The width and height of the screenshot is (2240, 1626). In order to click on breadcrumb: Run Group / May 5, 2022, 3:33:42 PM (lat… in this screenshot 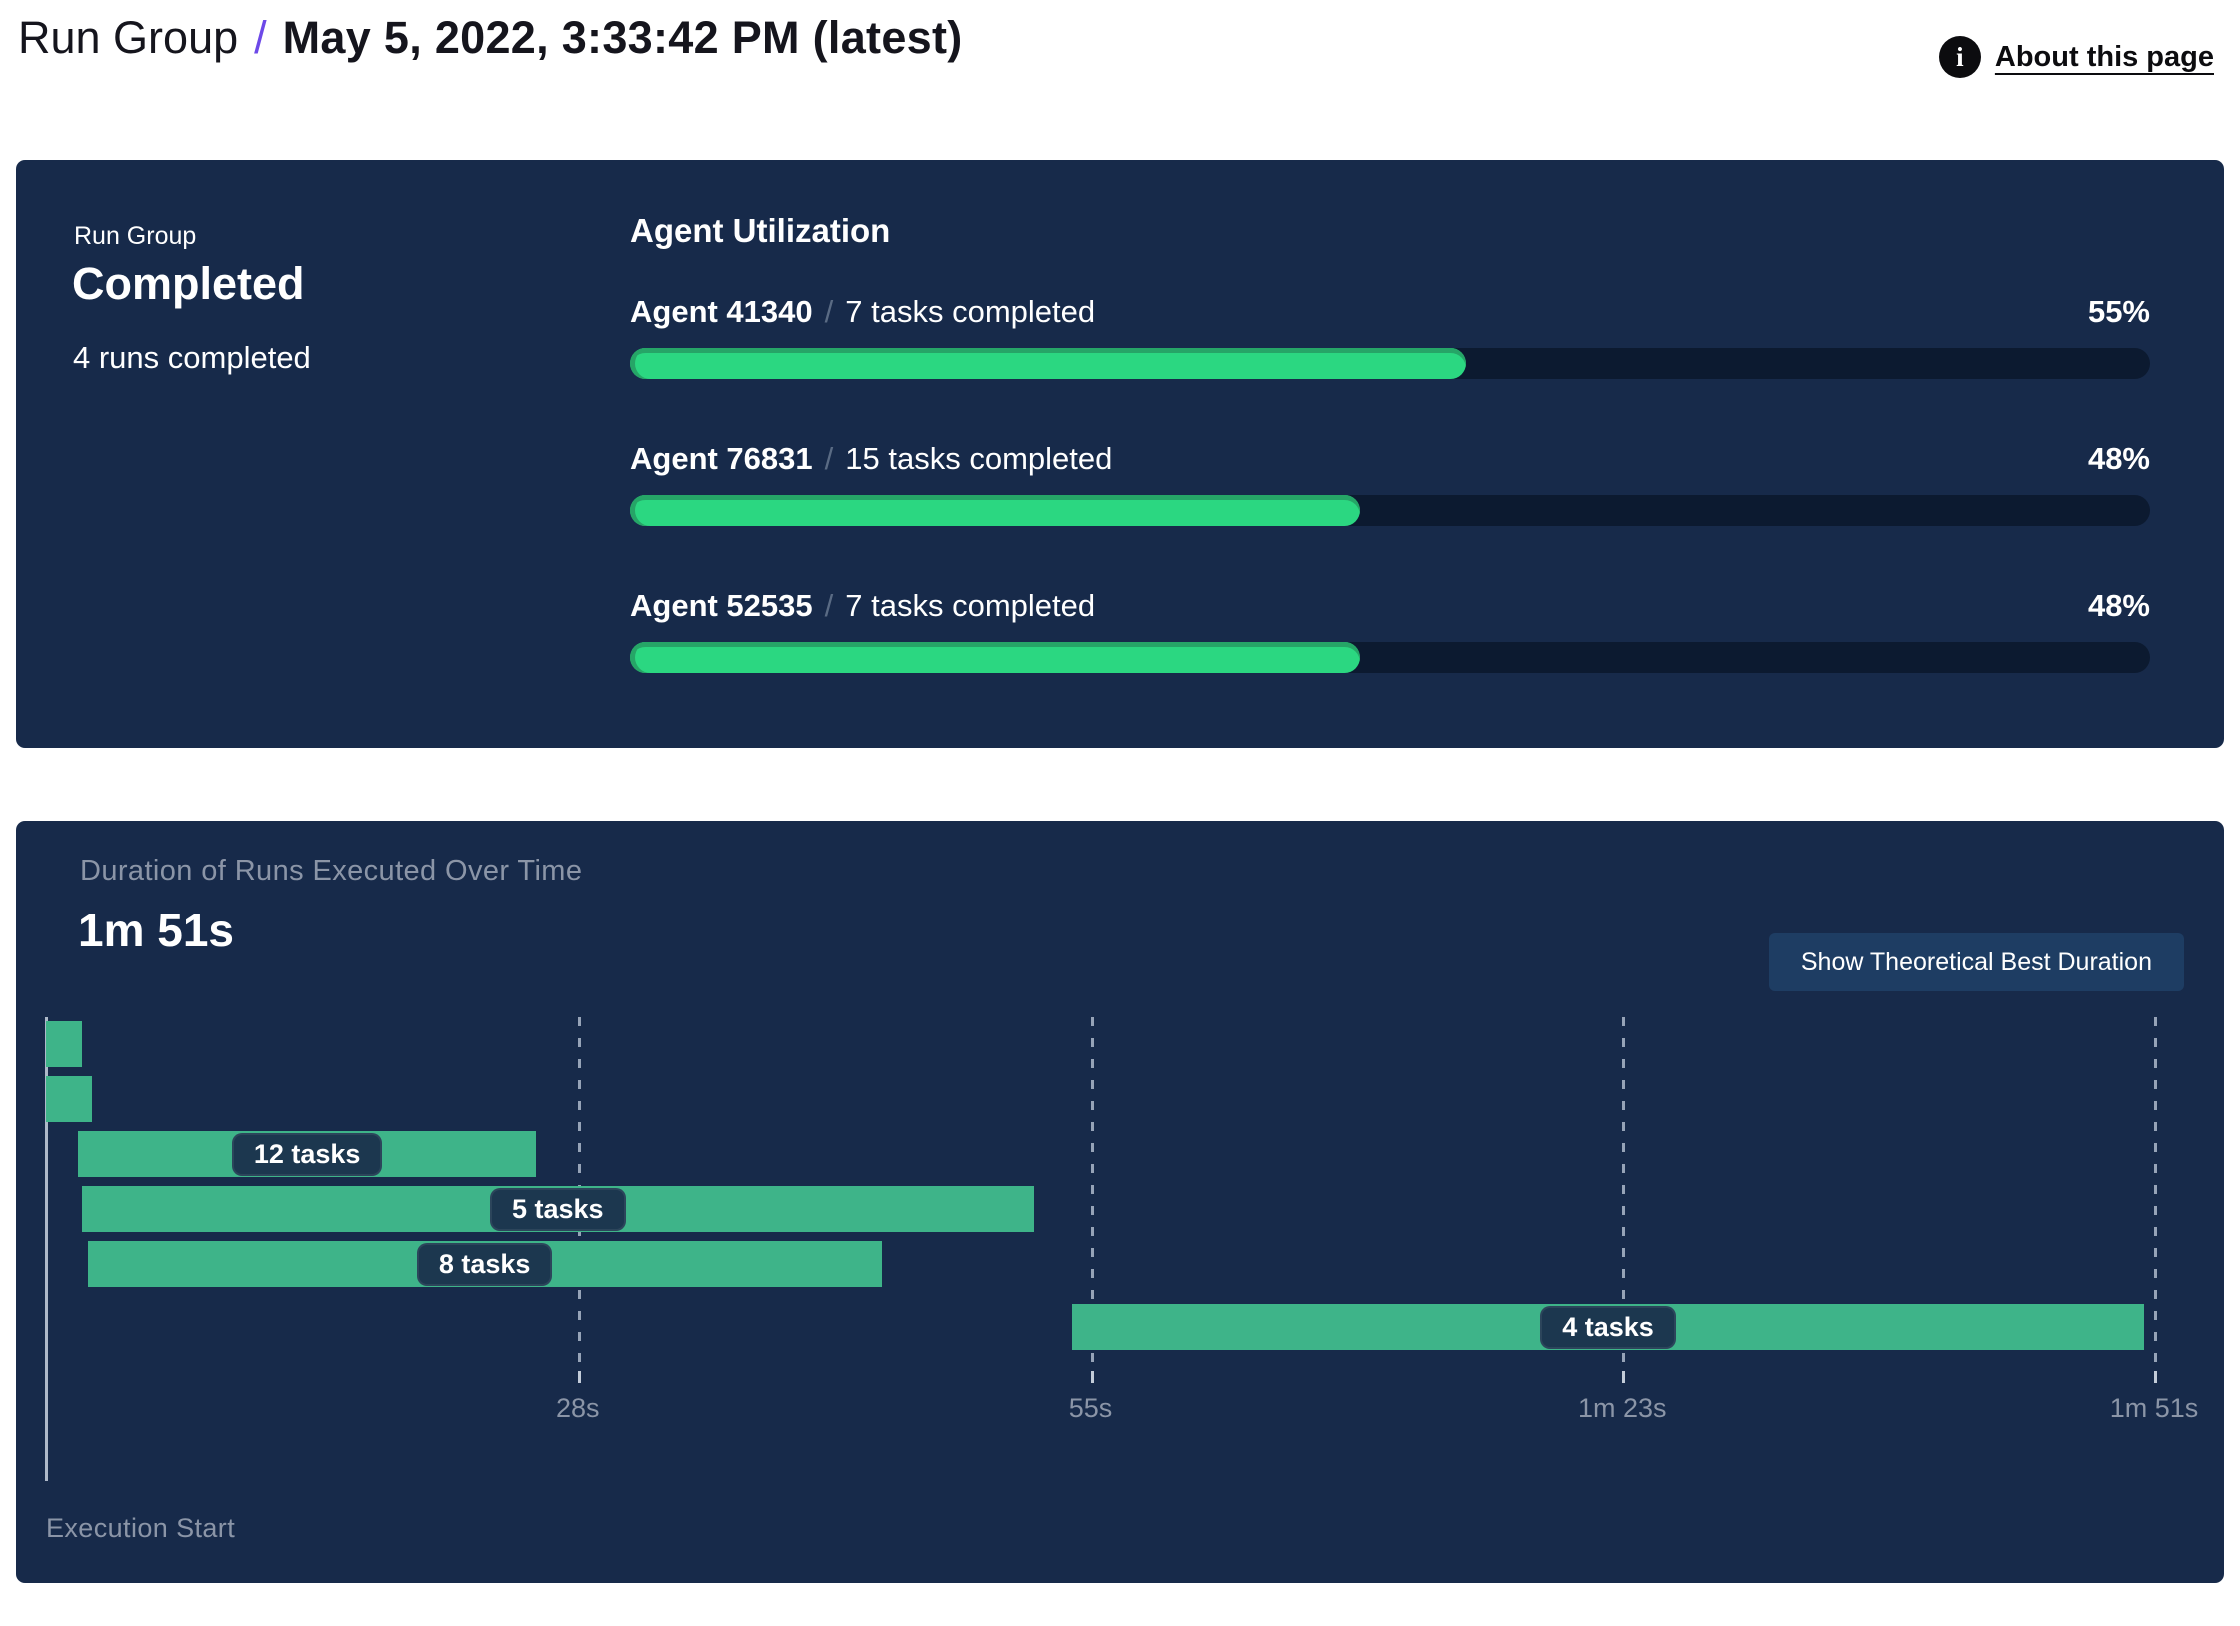, I will do `click(490, 38)`.